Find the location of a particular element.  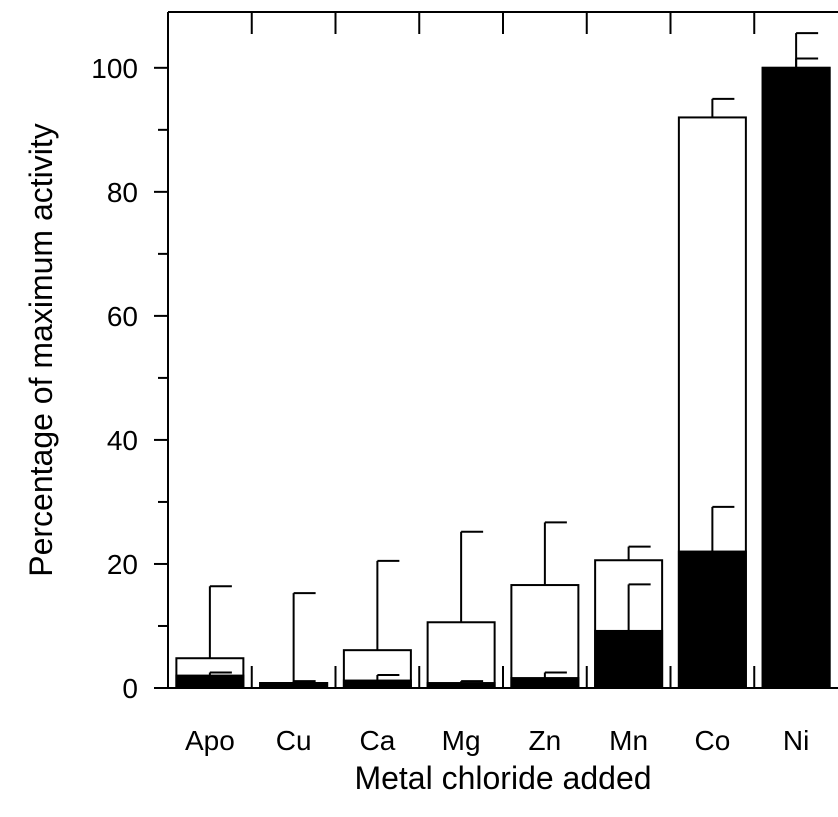

x-tick-labels: Apo Cu Ca Mg Zn Mn Co Ni is located at coordinates (497, 740).